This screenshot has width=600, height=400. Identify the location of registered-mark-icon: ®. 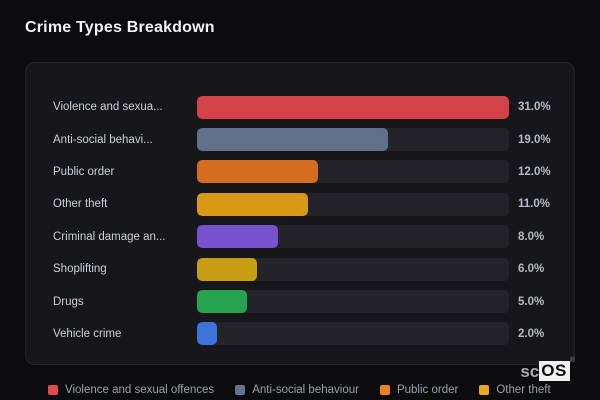
(572, 360).